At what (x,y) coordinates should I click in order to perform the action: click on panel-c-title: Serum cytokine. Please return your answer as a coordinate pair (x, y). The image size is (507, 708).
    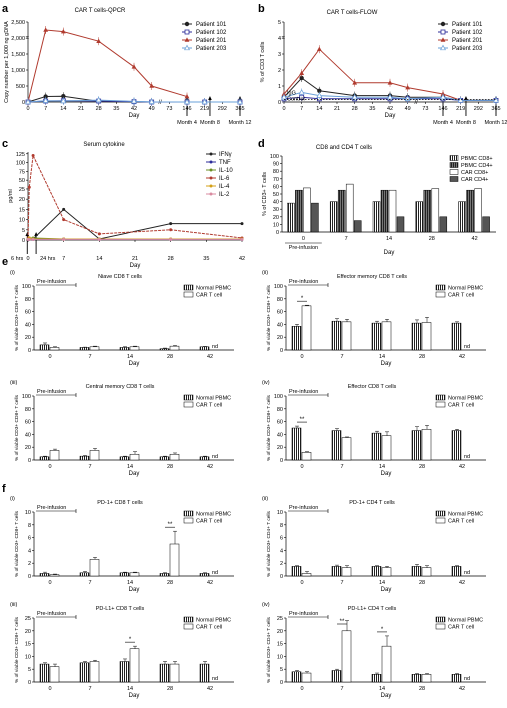
    Looking at the image, I should click on (104, 145).